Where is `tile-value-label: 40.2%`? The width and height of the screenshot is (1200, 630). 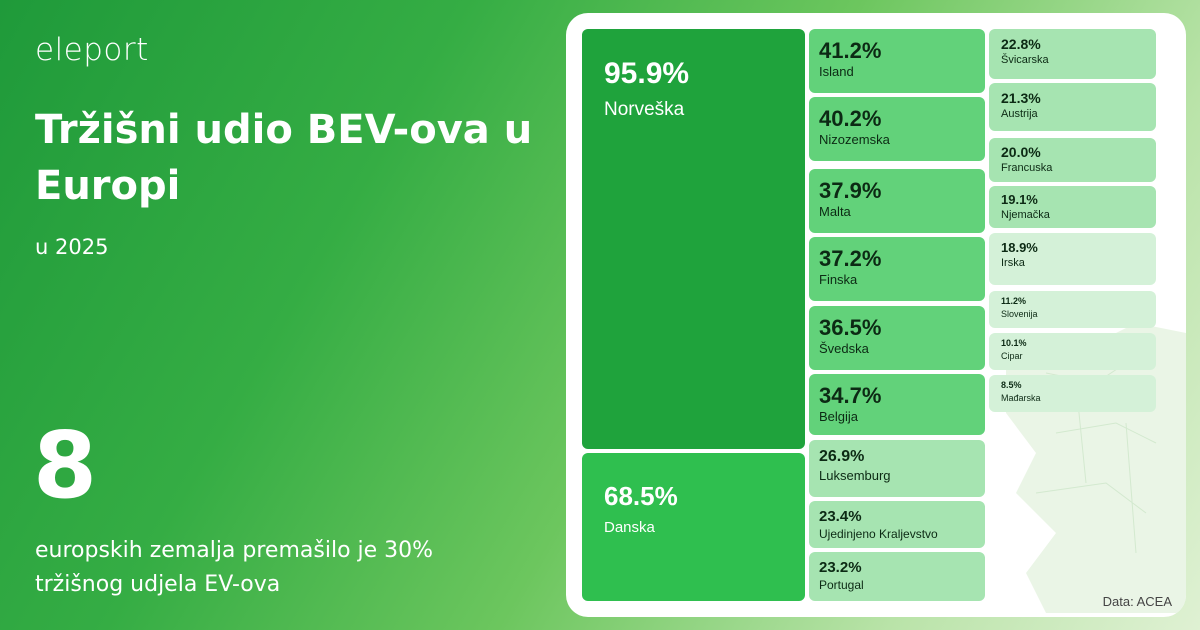
tile-value-label: 40.2% is located at coordinates (850, 118).